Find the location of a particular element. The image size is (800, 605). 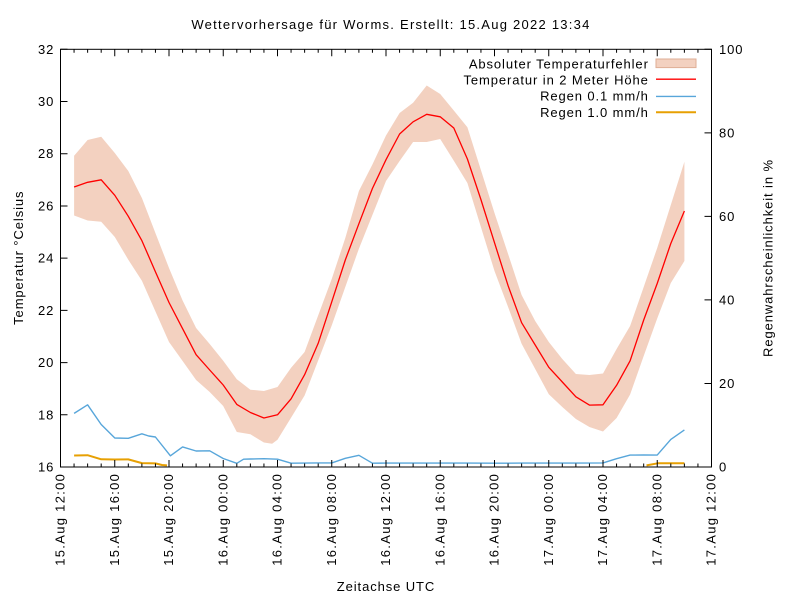

svg-text: 17.Aug 08:00 is located at coordinates (656, 519).